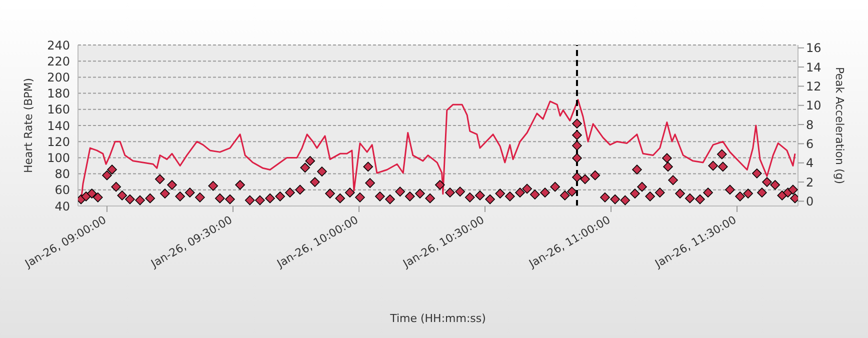 Image resolution: width=868 pixels, height=338 pixels. What do you see at coordinates (814, 86) in the screenshot?
I see `y2-tick-label: 12` at bounding box center [814, 86].